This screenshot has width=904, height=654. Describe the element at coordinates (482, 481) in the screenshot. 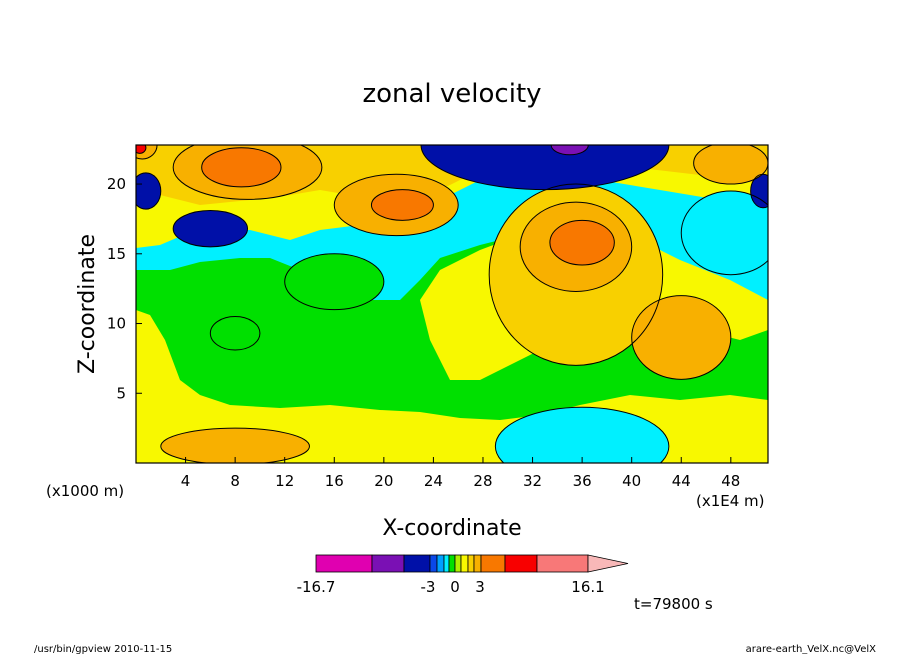

I see `x-tick-label-6: 28` at that location.